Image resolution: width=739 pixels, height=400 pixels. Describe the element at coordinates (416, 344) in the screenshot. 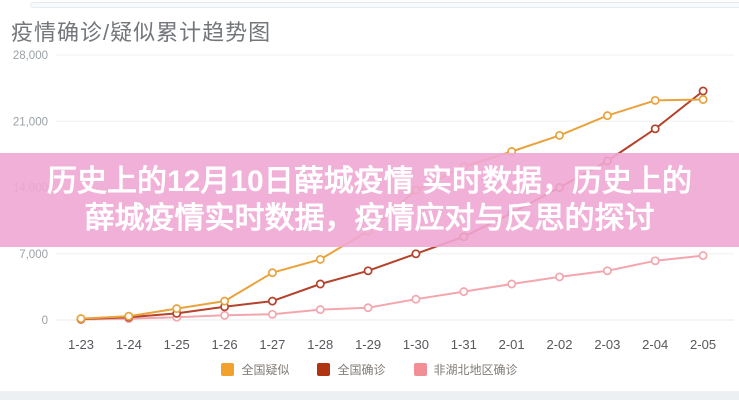

I see `x-axis-tick-label: 1-30` at that location.